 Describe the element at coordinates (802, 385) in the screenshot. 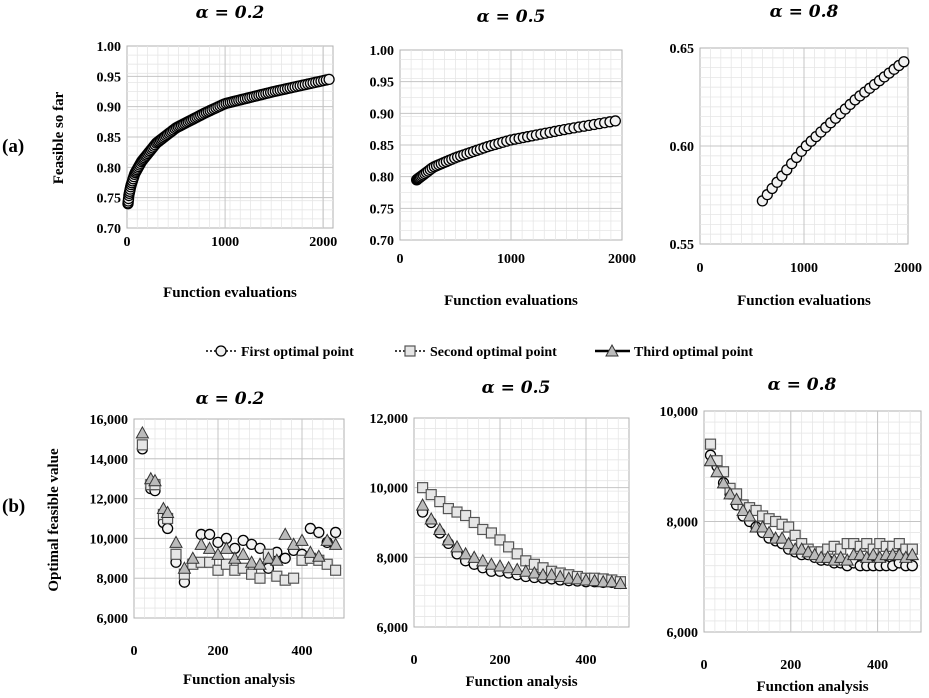

I see `chart-title: α = 0.8` at that location.